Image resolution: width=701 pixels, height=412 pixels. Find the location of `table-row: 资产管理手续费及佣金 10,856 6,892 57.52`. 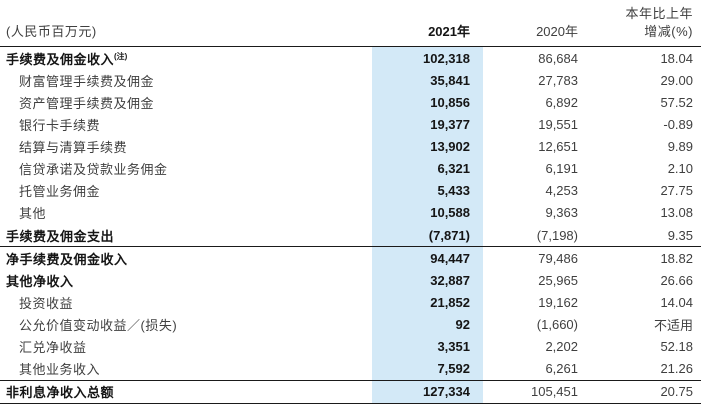

table-row: 资产管理手续费及佣金 10,856 6,892 57.52 is located at coordinates (350, 102).